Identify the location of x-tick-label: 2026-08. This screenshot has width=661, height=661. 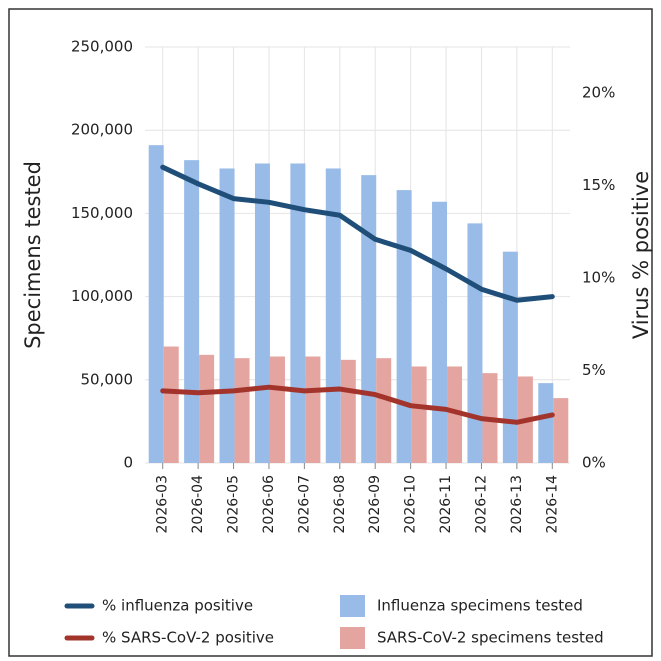
(340, 504).